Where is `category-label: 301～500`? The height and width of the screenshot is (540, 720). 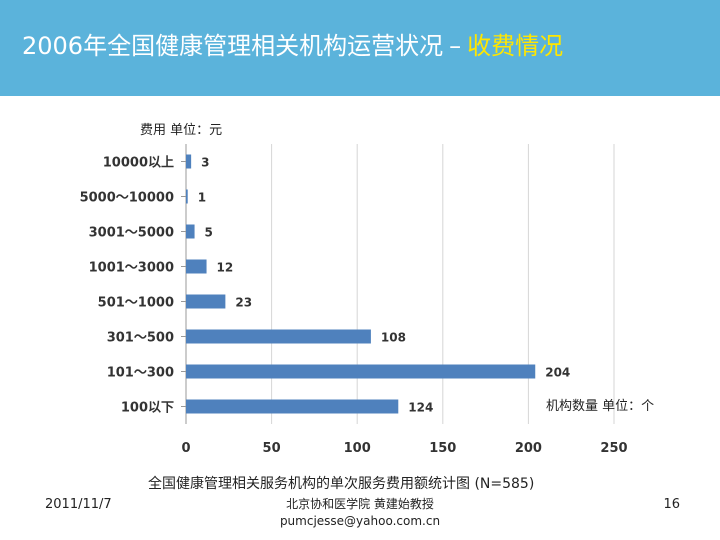
category-label: 301～500 is located at coordinates (140, 338).